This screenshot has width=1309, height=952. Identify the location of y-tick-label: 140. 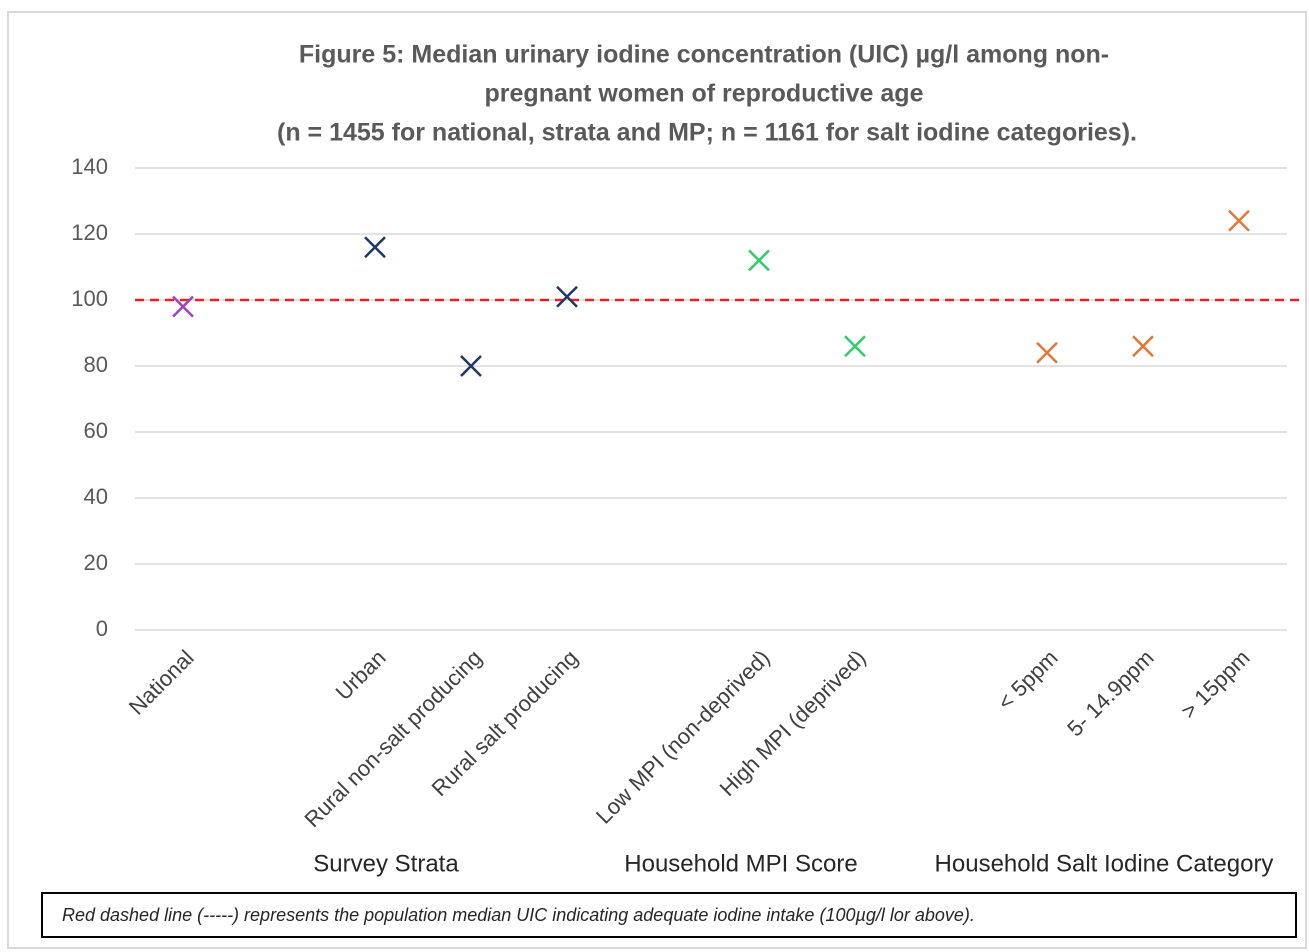
(89, 166).